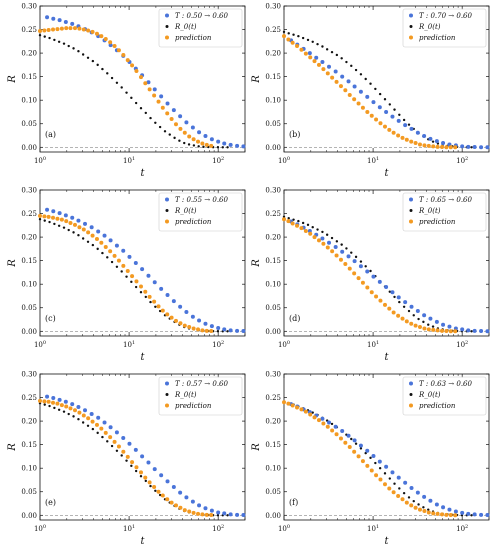  I want to click on legend: T : 0.57 → 0.60 R_0(t) prediction, so click(200, 396).